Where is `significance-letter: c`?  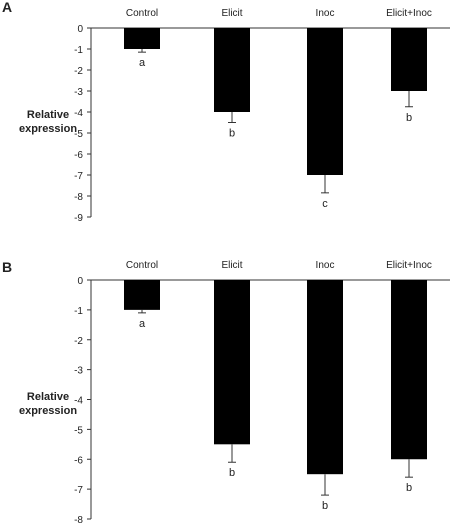
significance-letter: c is located at coordinates (325, 204).